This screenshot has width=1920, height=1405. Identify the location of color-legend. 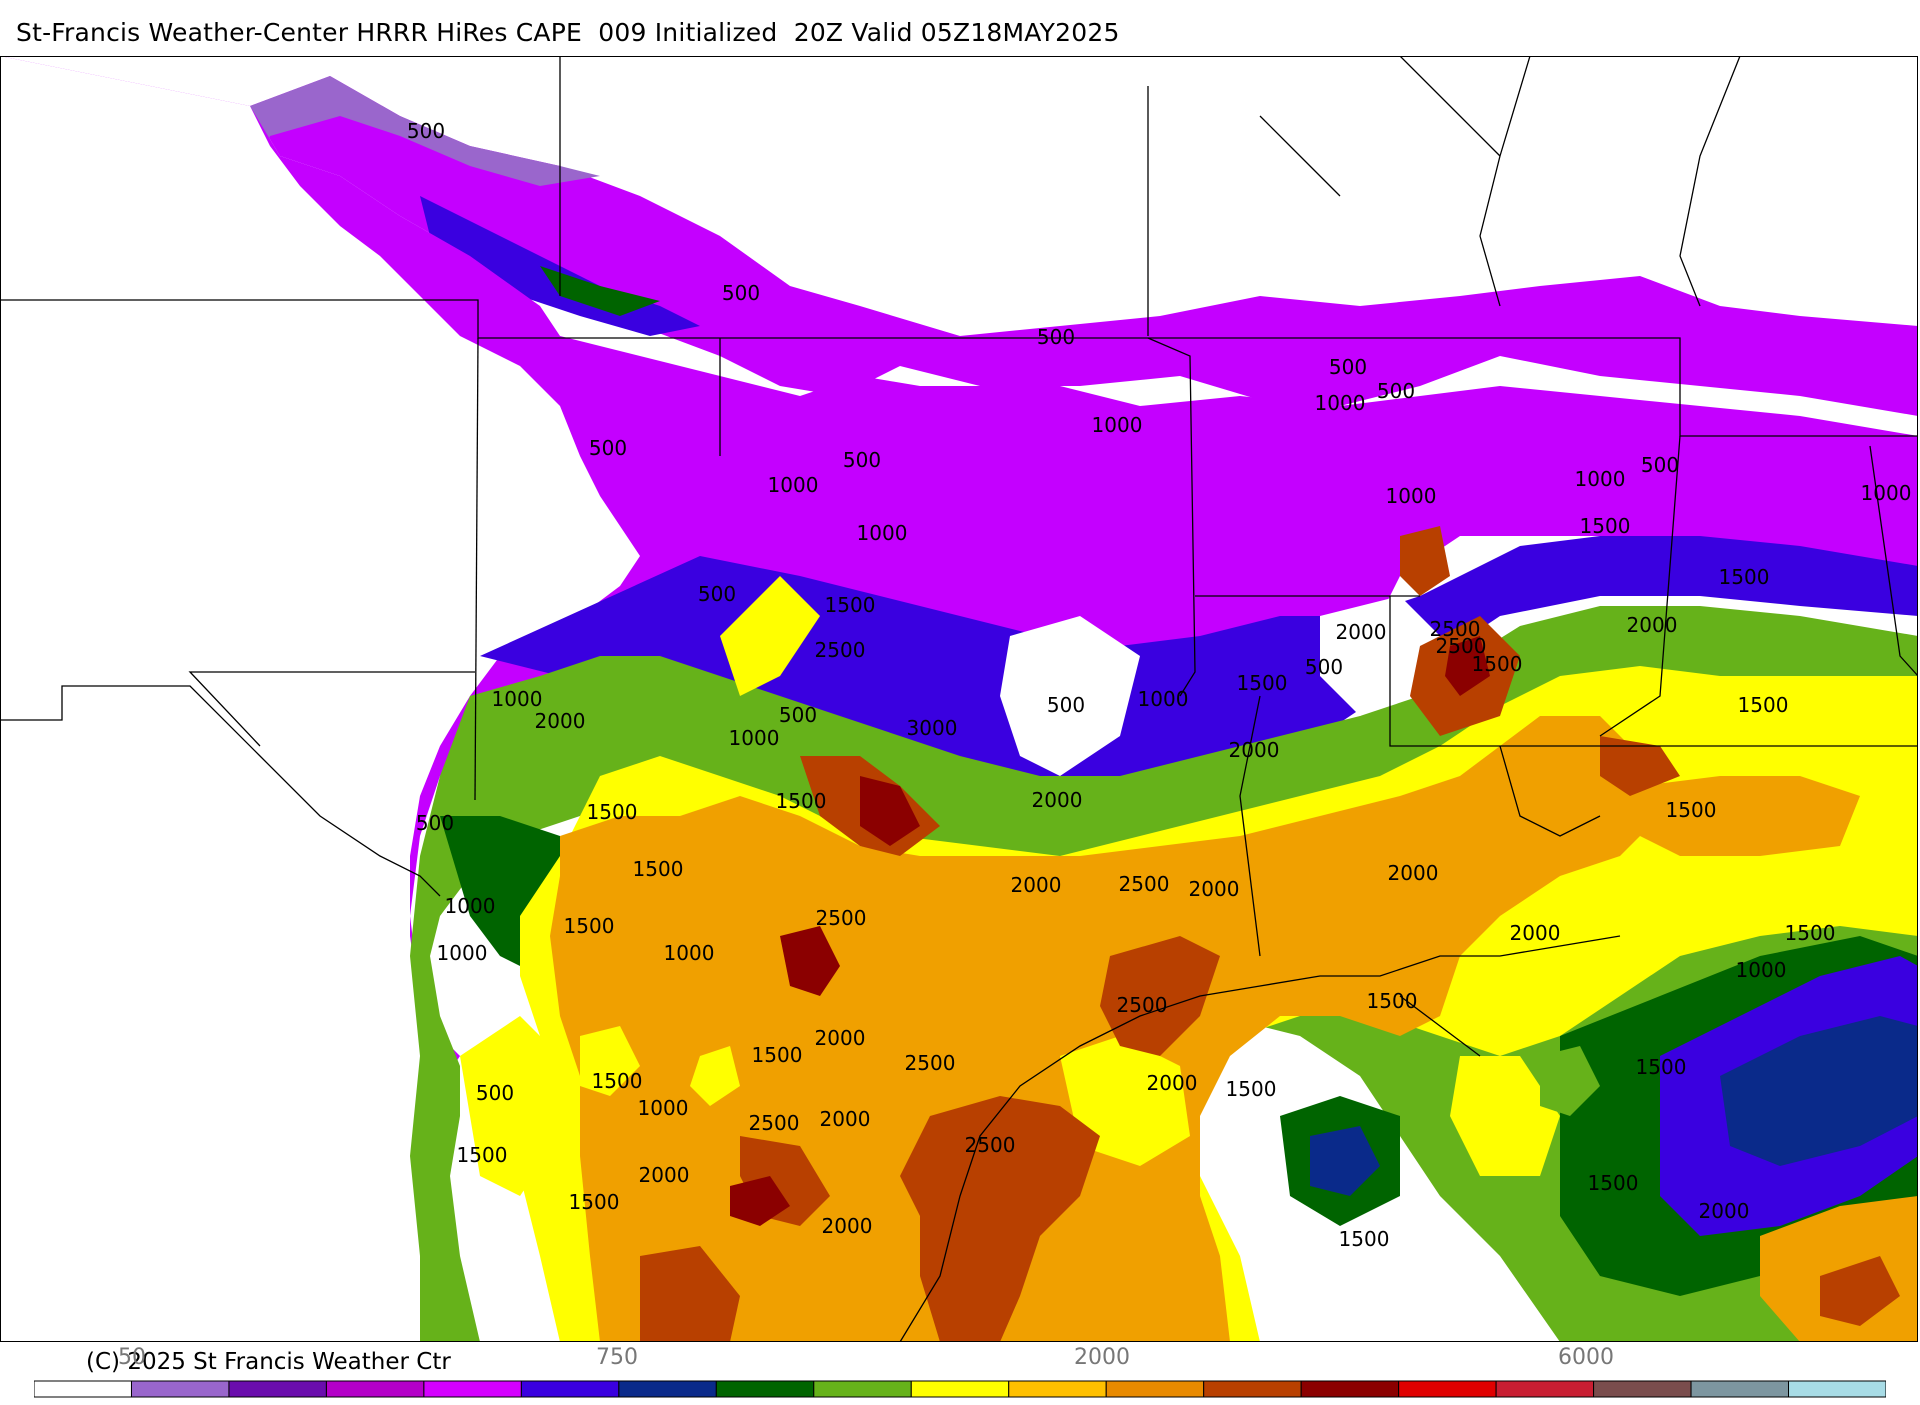
(960, 1392).